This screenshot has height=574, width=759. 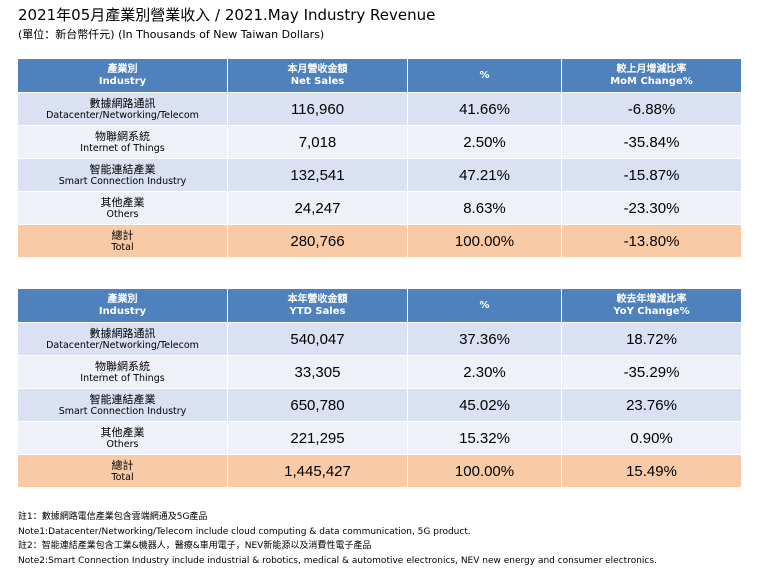 I want to click on sales-cell: 116,960, so click(x=318, y=109).